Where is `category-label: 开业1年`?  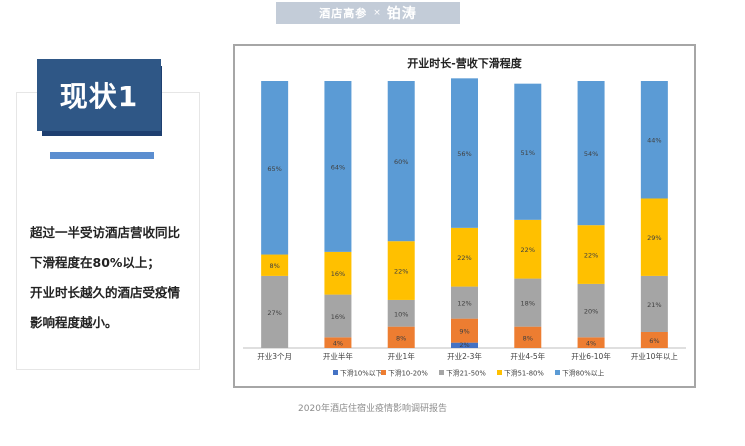 category-label: 开业1年 is located at coordinates (402, 356).